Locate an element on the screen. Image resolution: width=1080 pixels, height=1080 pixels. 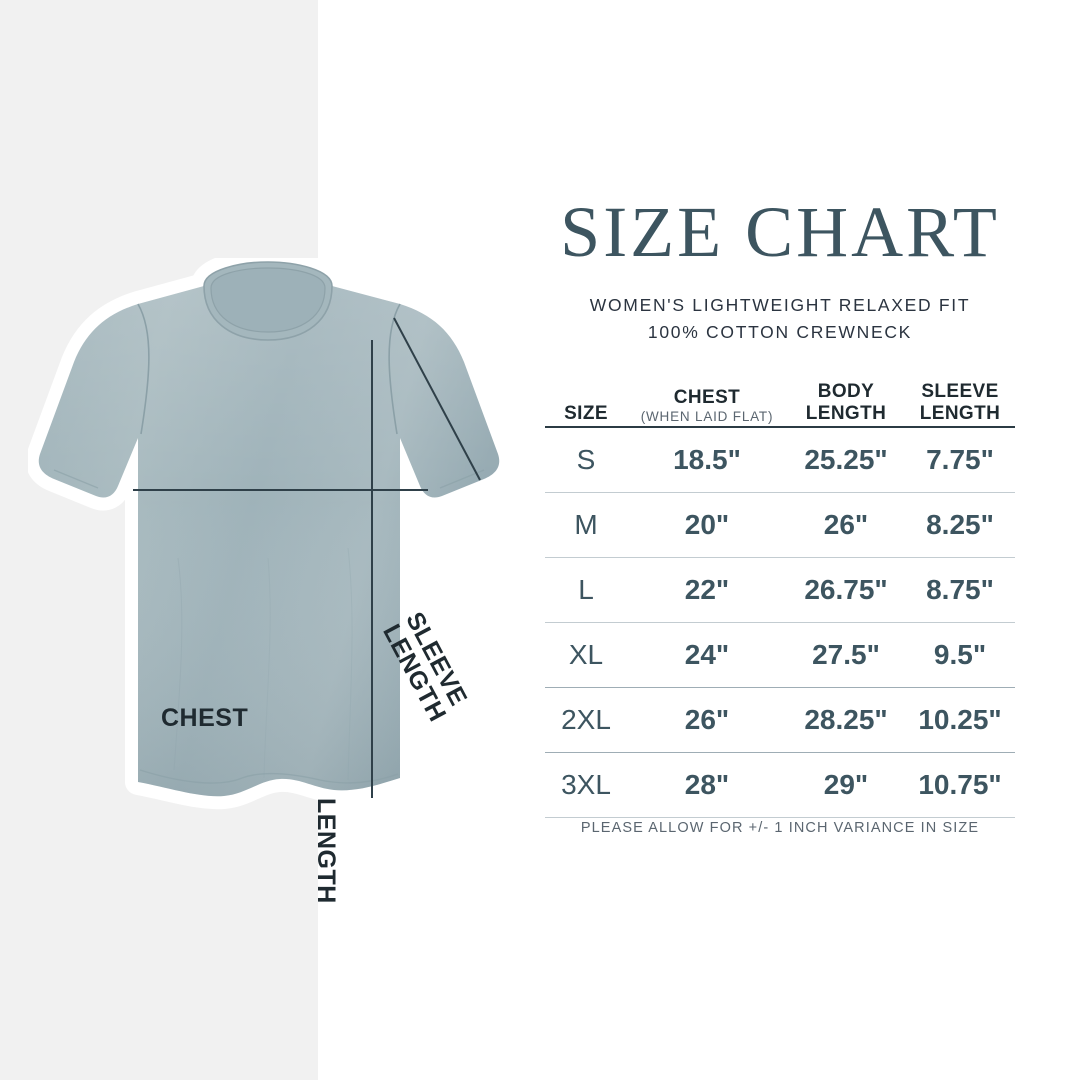
body-header-line2: LENGTH is located at coordinates (846, 413).